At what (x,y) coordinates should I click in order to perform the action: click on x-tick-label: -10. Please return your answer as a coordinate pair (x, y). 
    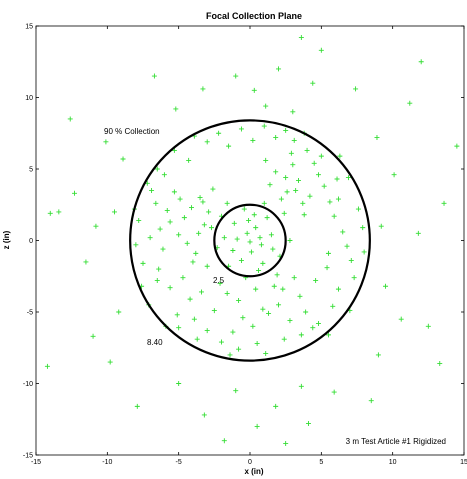
    Looking at the image, I should click on (107, 462).